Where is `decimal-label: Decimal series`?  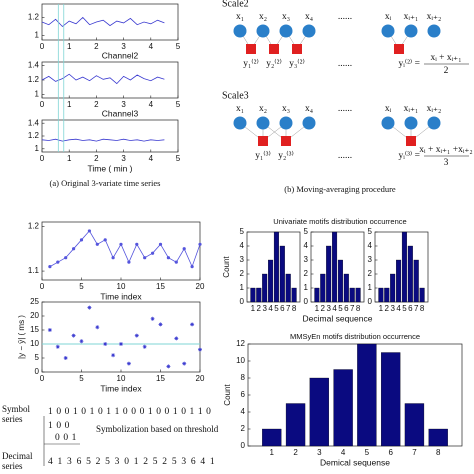
decimal-label: Decimal series is located at coordinates (17, 461).